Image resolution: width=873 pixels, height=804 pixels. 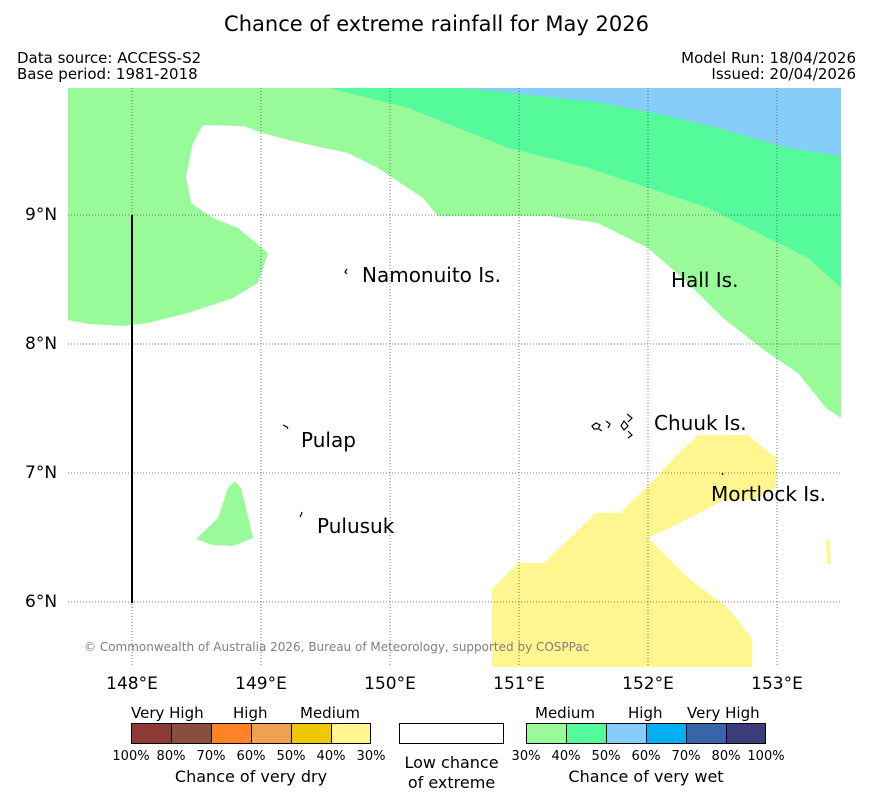 I want to click on dry-tick: 50%, so click(x=291, y=756).